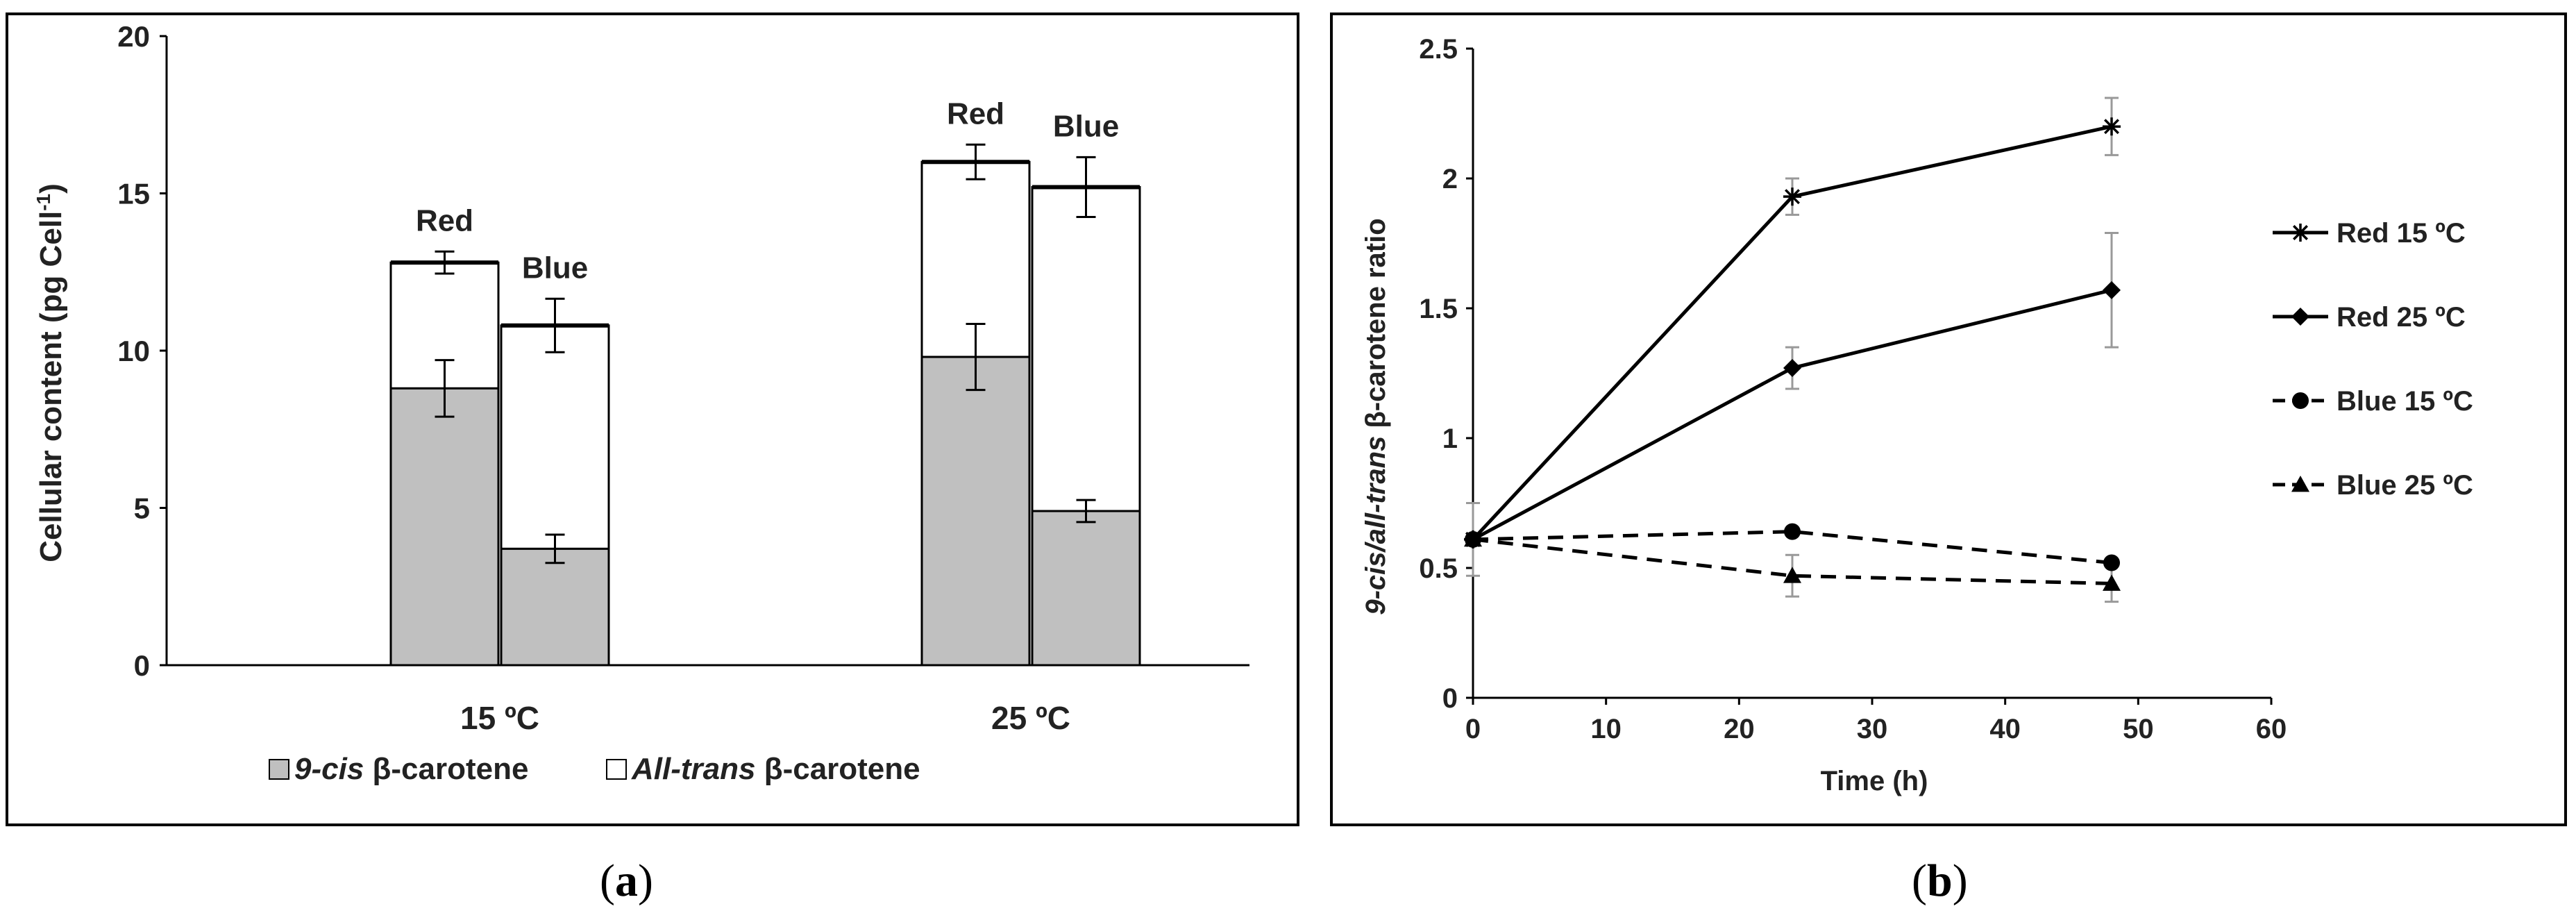 The height and width of the screenshot is (920, 2576). Describe the element at coordinates (133, 36) in the screenshot. I see `y-tick-label: 20` at that location.